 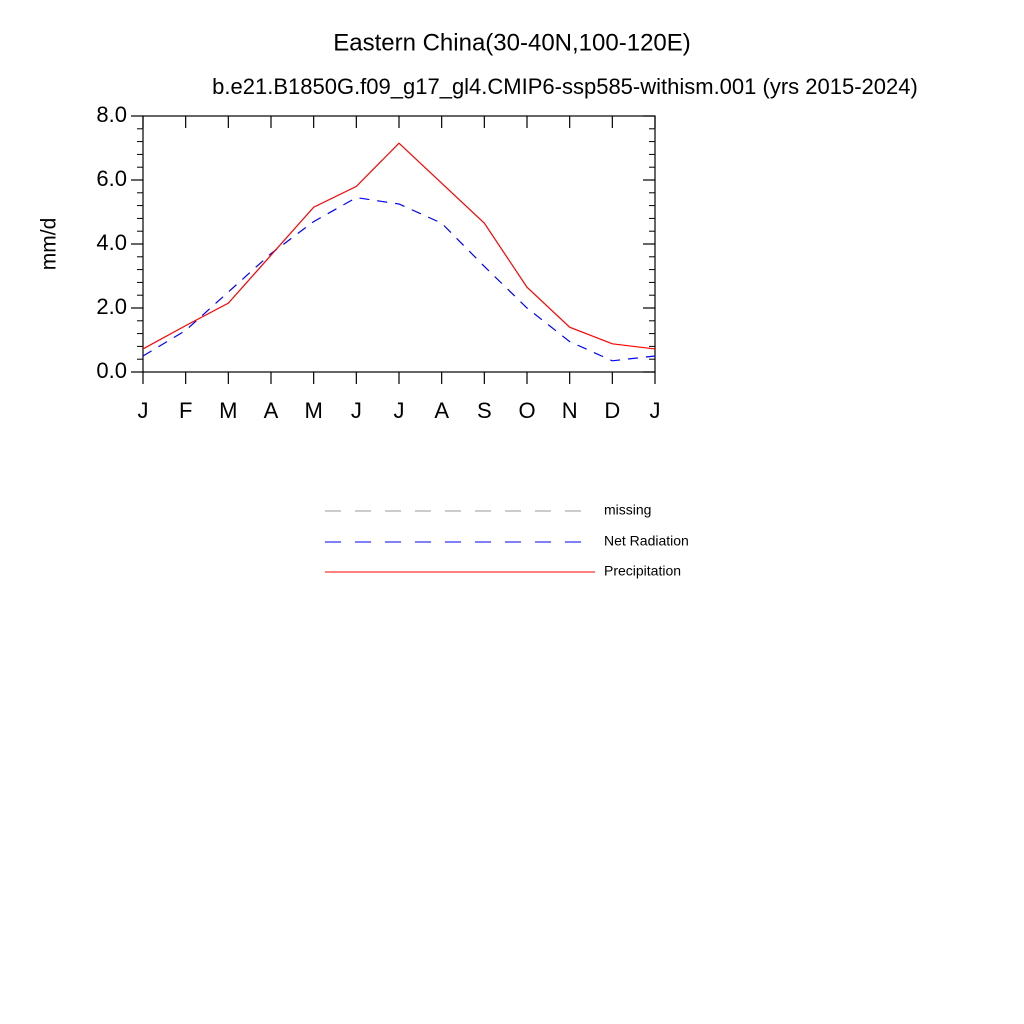 What do you see at coordinates (526, 410) in the screenshot?
I see `x-tick-label: O` at bounding box center [526, 410].